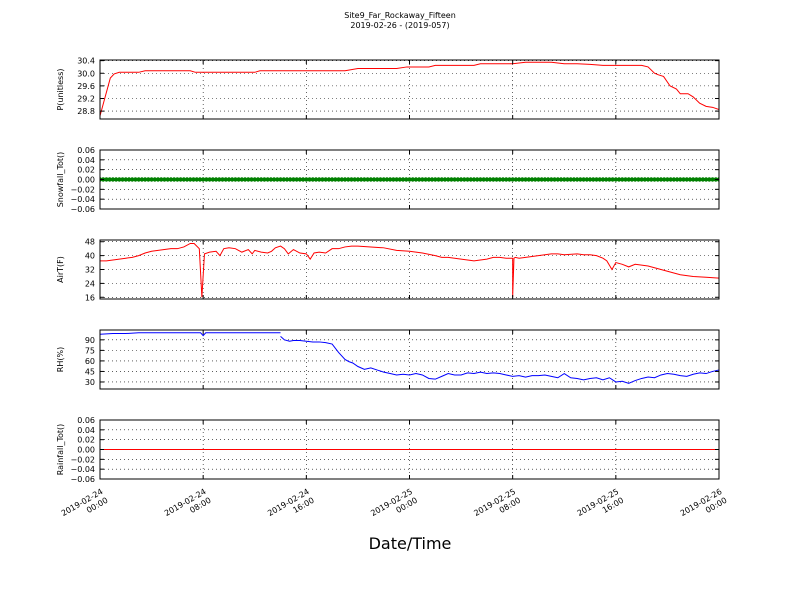  What do you see at coordinates (86, 61) in the screenshot?
I see `y-tick-label: 30.4` at bounding box center [86, 61].